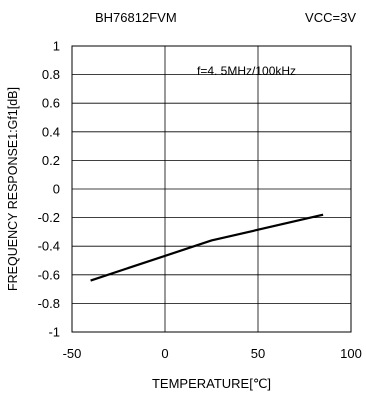 The image size is (366, 396). What do you see at coordinates (51, 131) in the screenshot?
I see `y-tick-label-3: 0.4` at bounding box center [51, 131].